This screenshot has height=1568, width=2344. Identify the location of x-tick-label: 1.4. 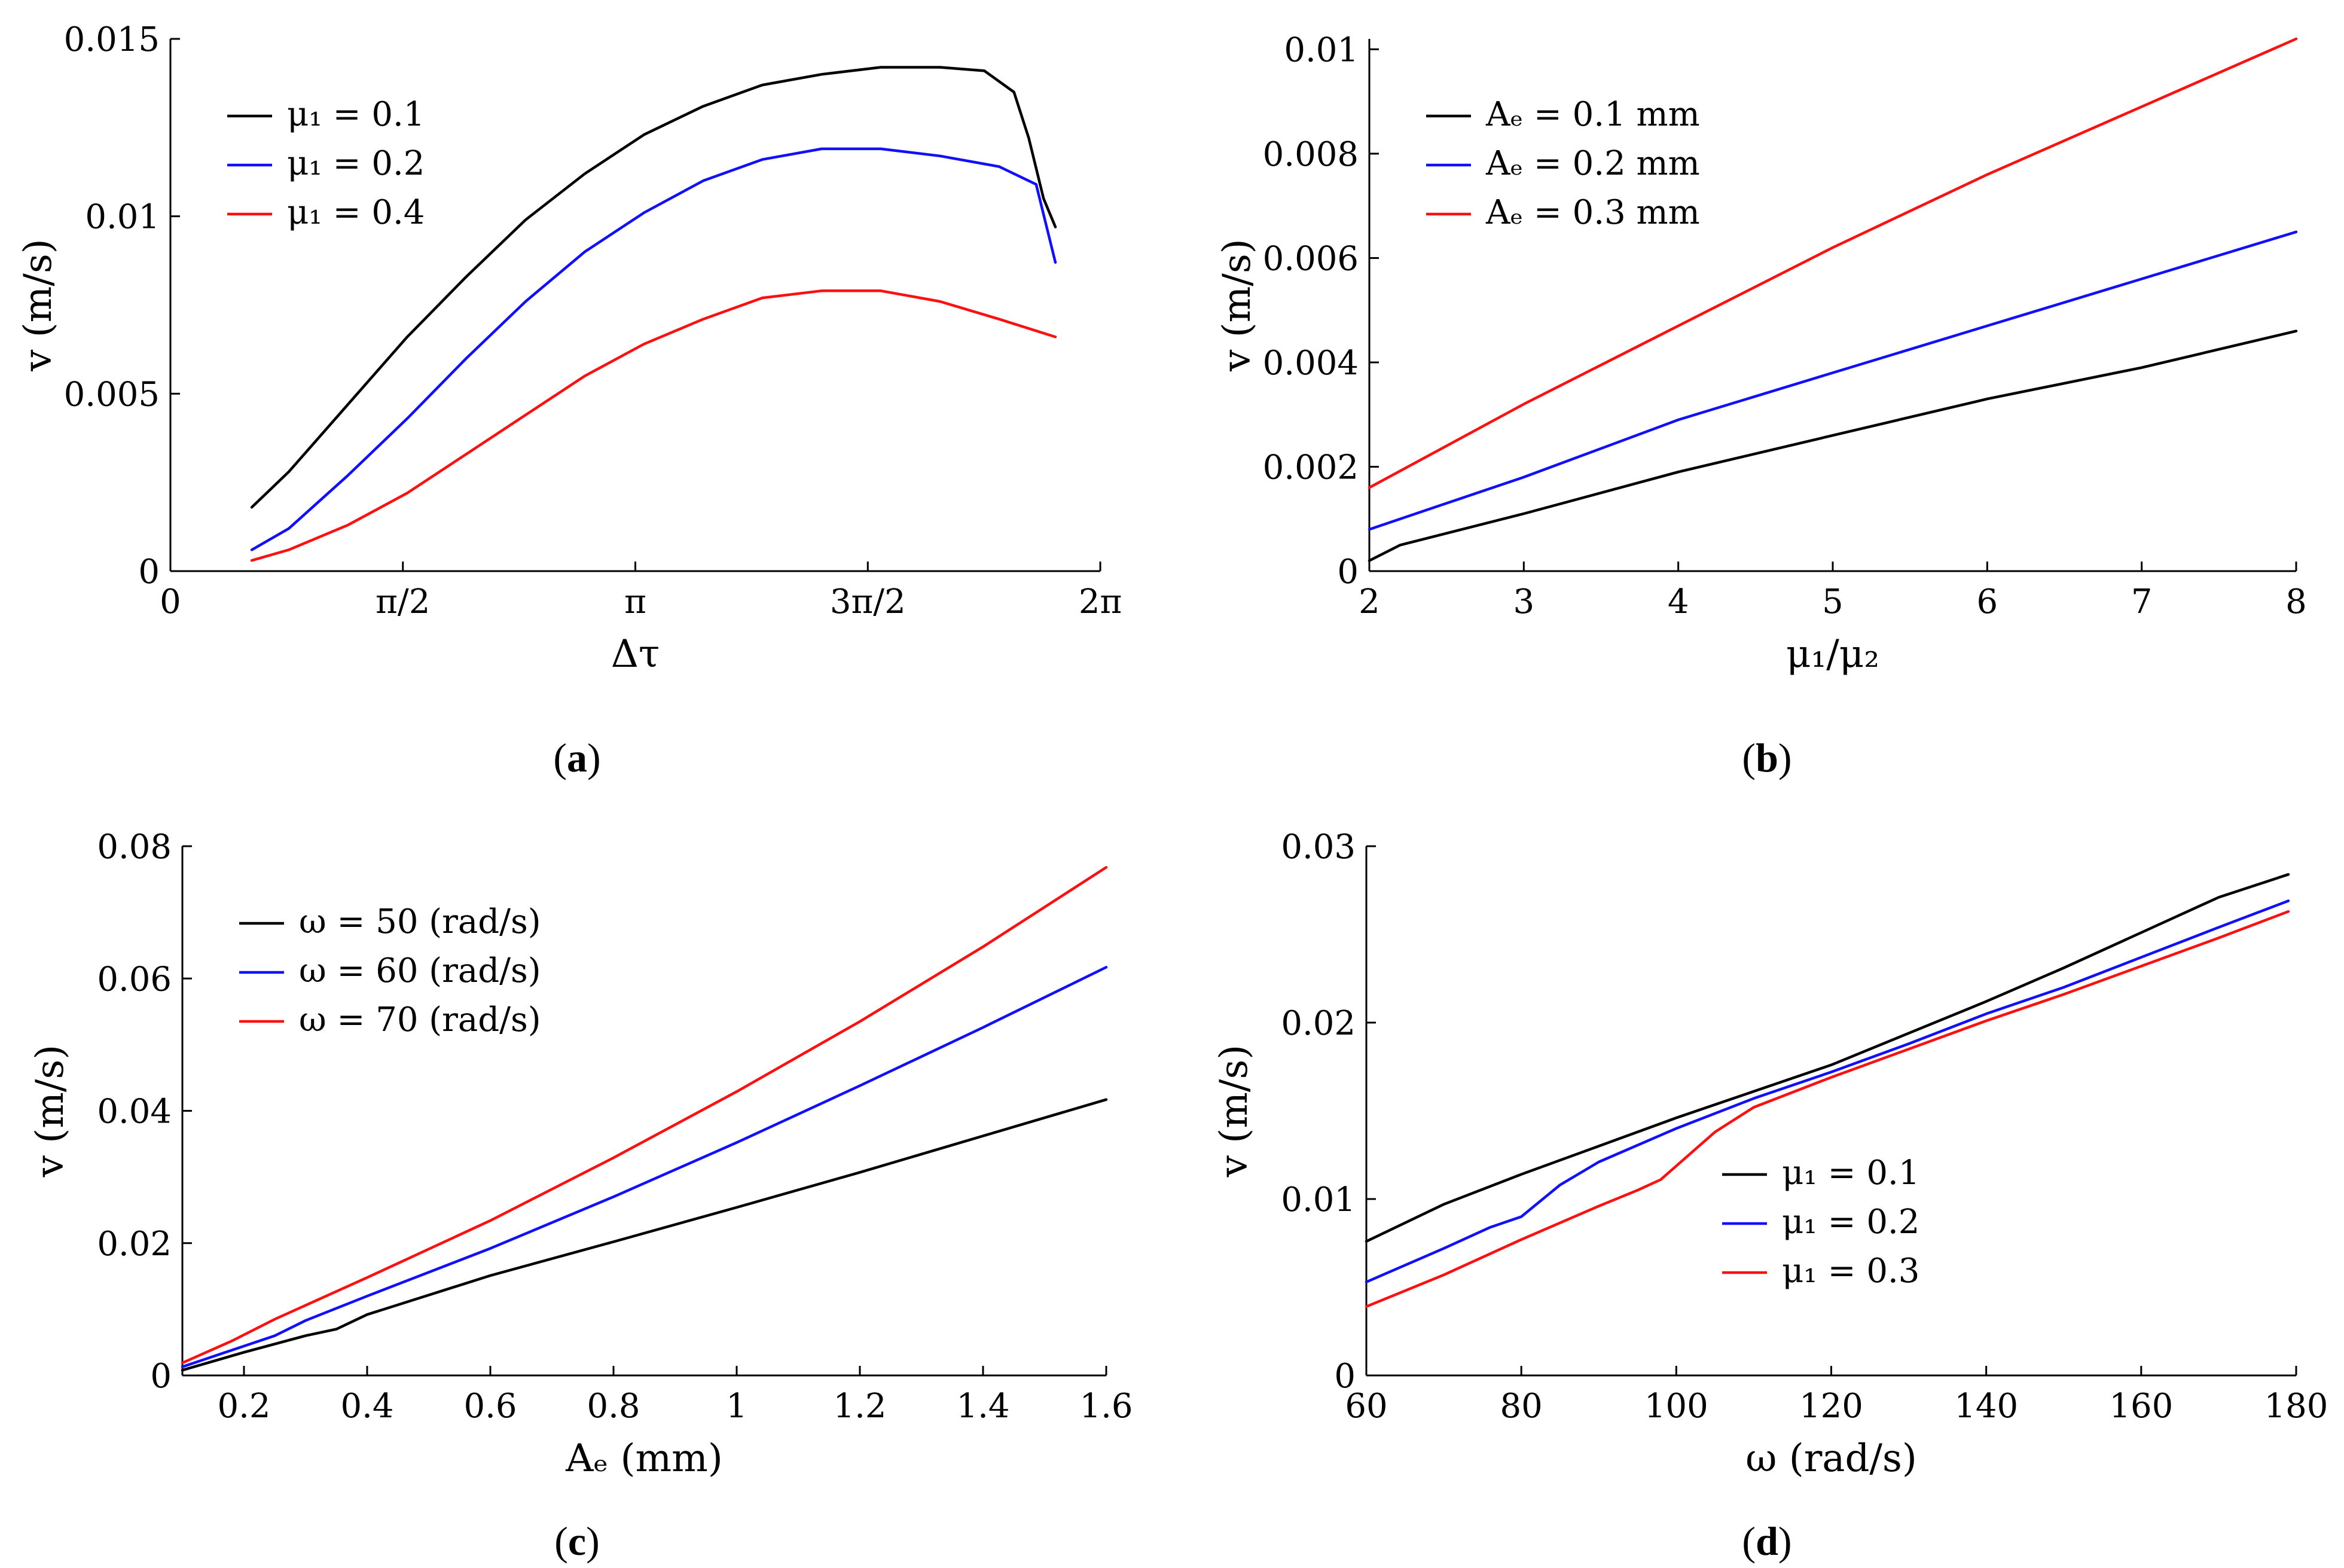
(982, 1406).